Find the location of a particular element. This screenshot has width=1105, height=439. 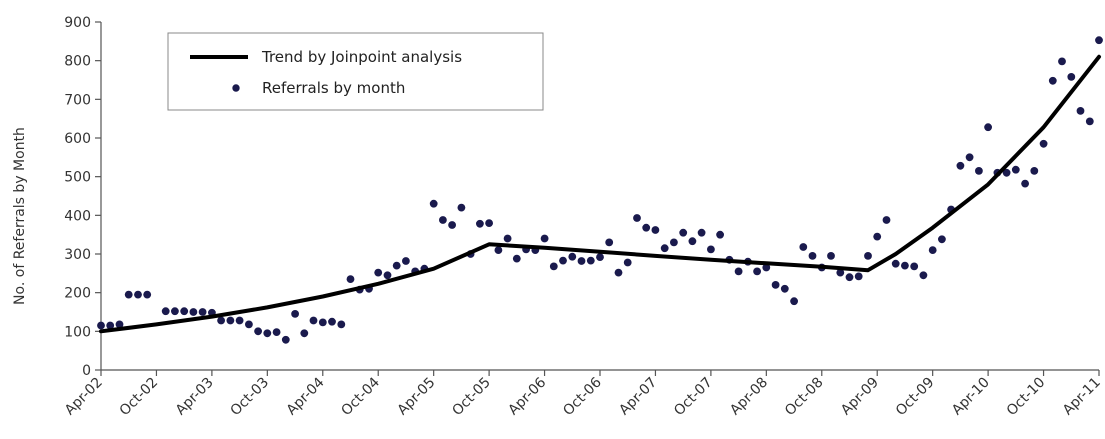

x-tick-label: Apr-02 is located at coordinates (84, 397).